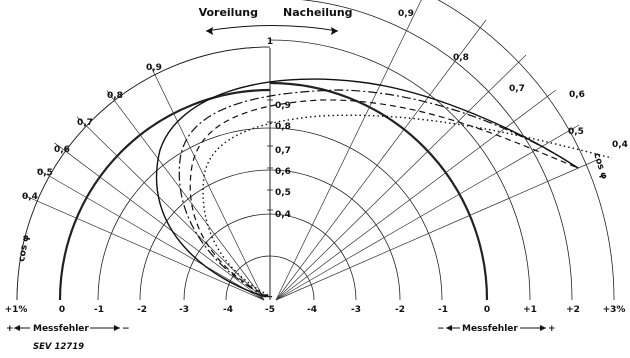  I want to click on left-cos-phi-labels: 0,9 0,8 0,7 0,6 0,5 0,4, so click(92, 132).